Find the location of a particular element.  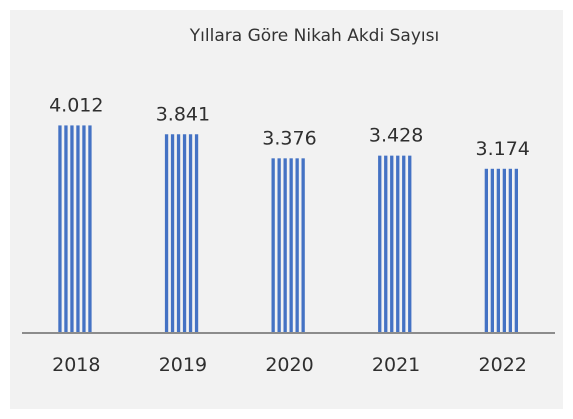

bar-2019 is located at coordinates (181, 233).